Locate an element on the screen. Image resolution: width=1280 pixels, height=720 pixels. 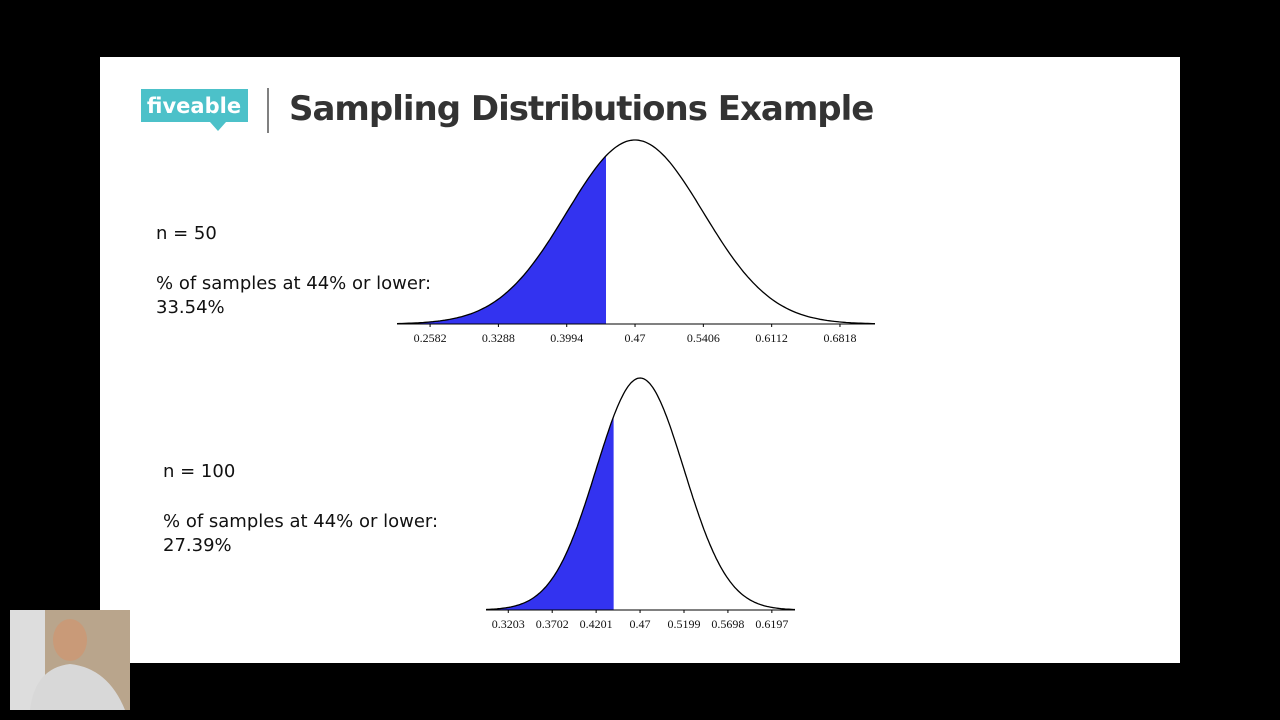
annotation: 33.54% is located at coordinates (190, 307).